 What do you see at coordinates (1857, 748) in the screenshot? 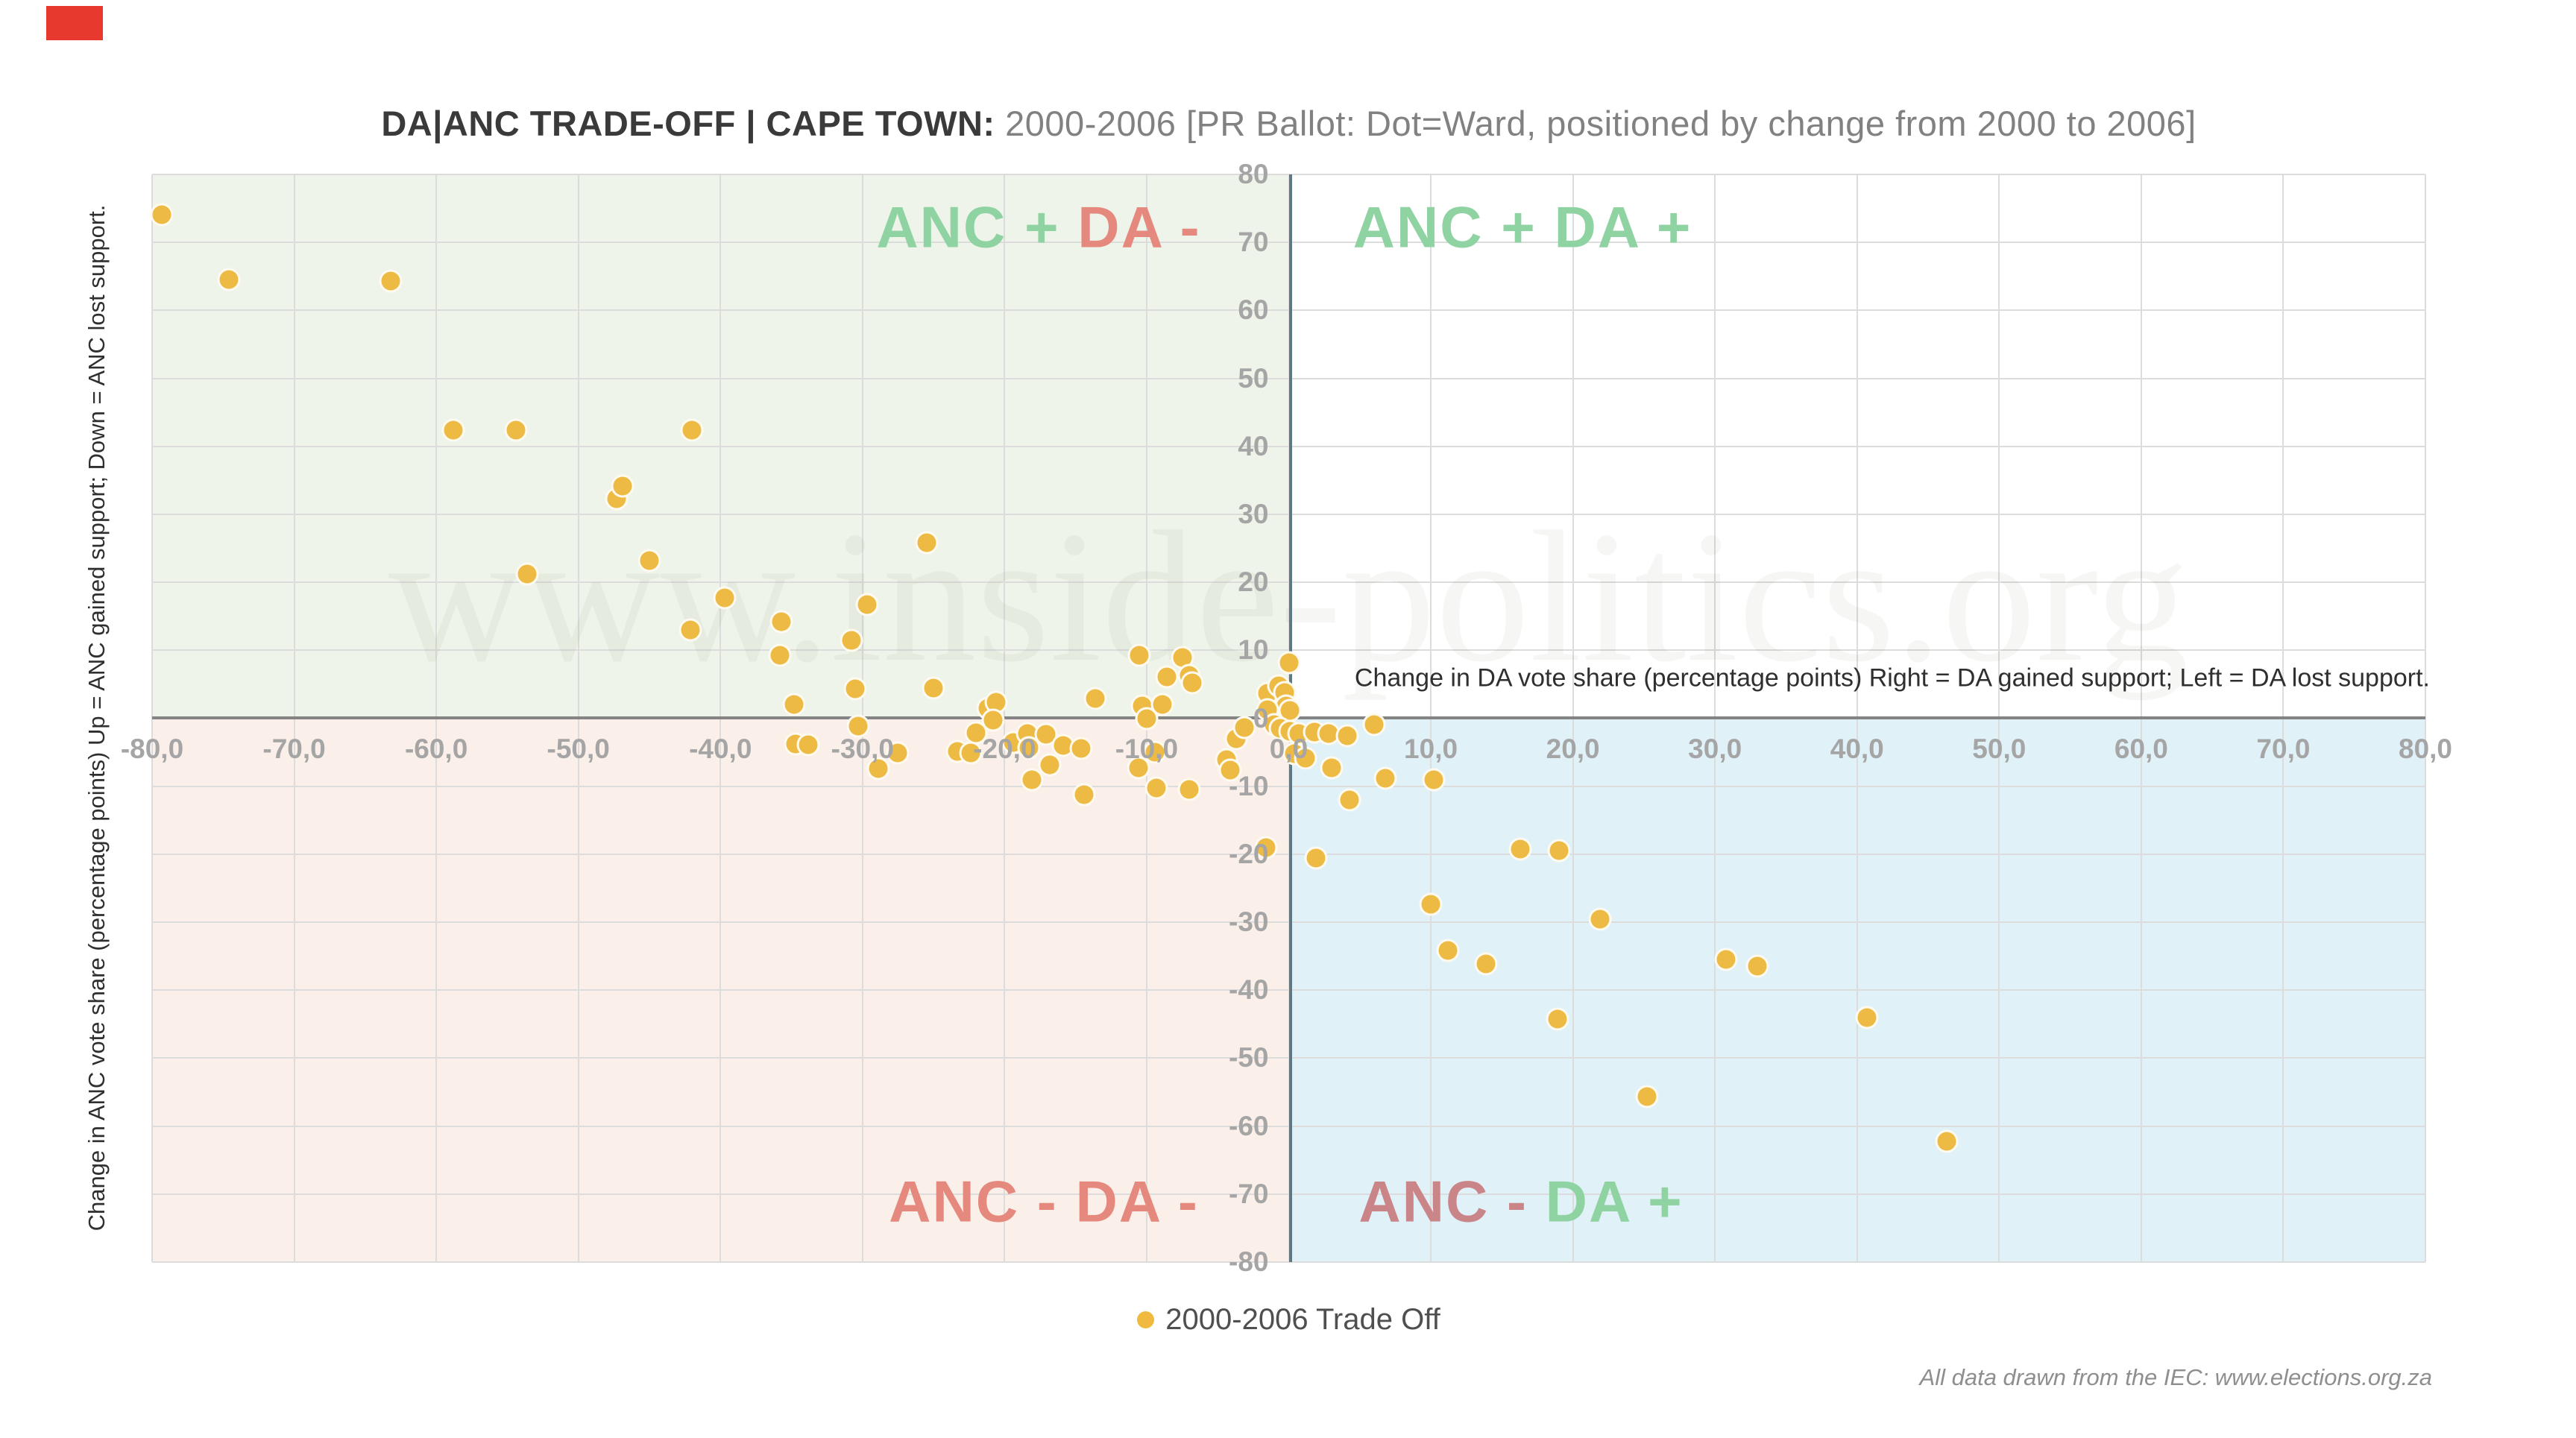
I see `x-tick-label: 40,0` at bounding box center [1857, 748].